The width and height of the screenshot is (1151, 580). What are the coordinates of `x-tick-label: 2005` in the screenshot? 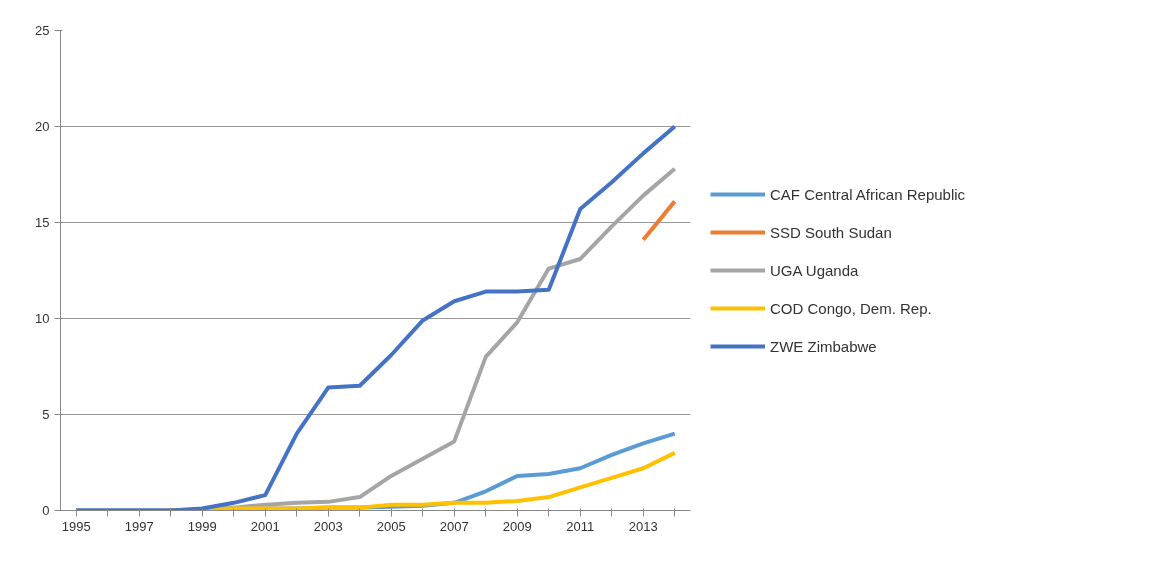 It's located at (391, 526).